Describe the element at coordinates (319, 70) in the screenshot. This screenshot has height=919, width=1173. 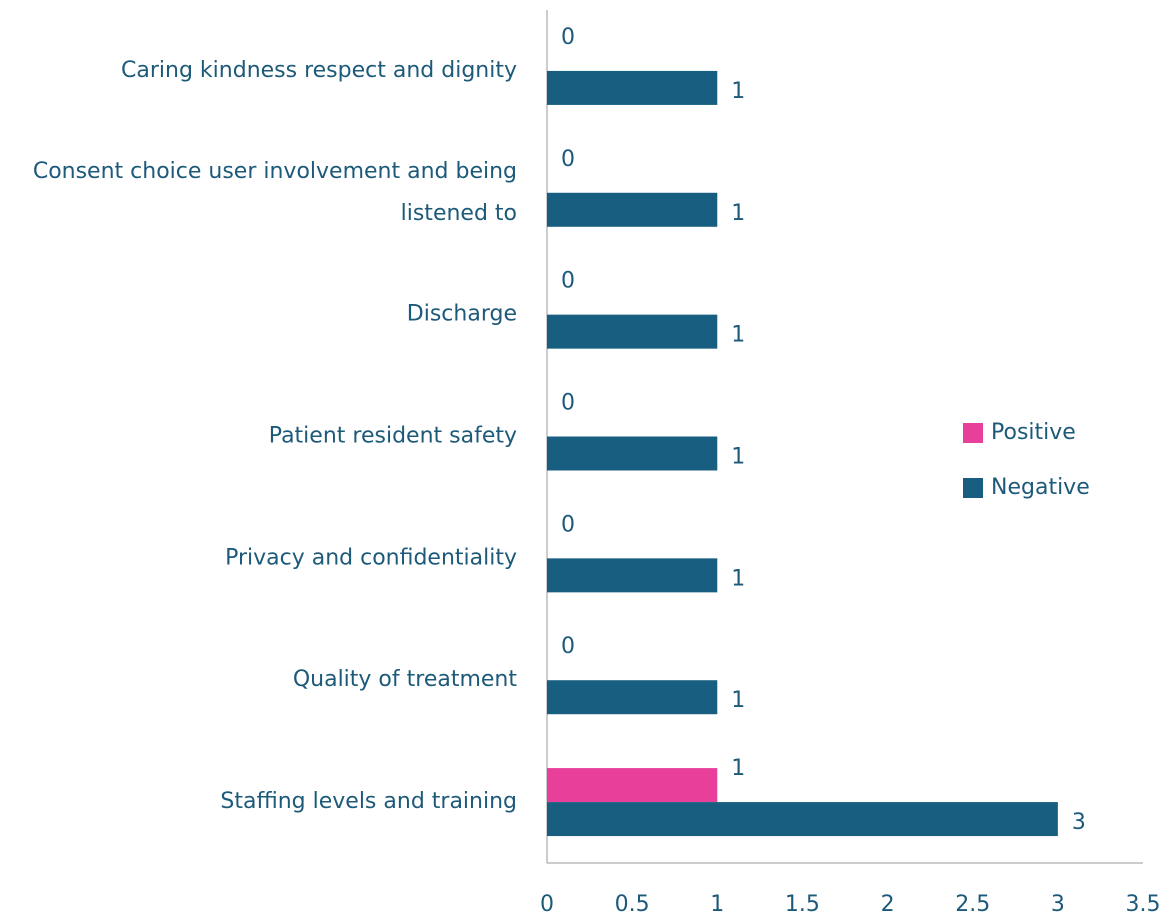
I see `y-tick-label: Caring kindness respect and dignity` at that location.